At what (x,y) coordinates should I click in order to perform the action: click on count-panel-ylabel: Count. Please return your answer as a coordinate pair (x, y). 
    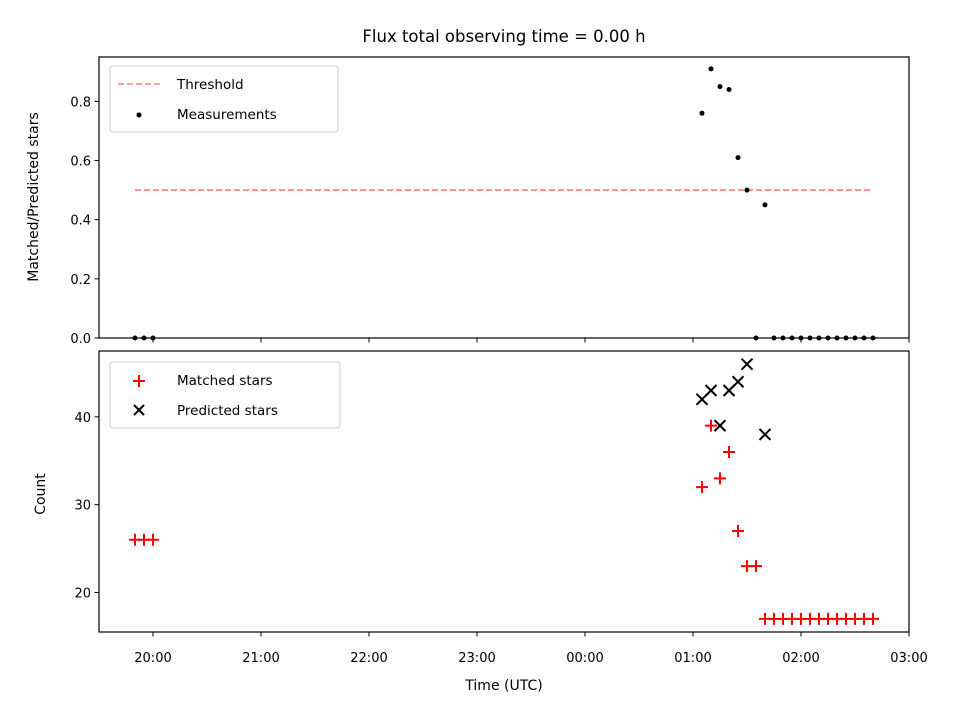
    Looking at the image, I should click on (41, 494).